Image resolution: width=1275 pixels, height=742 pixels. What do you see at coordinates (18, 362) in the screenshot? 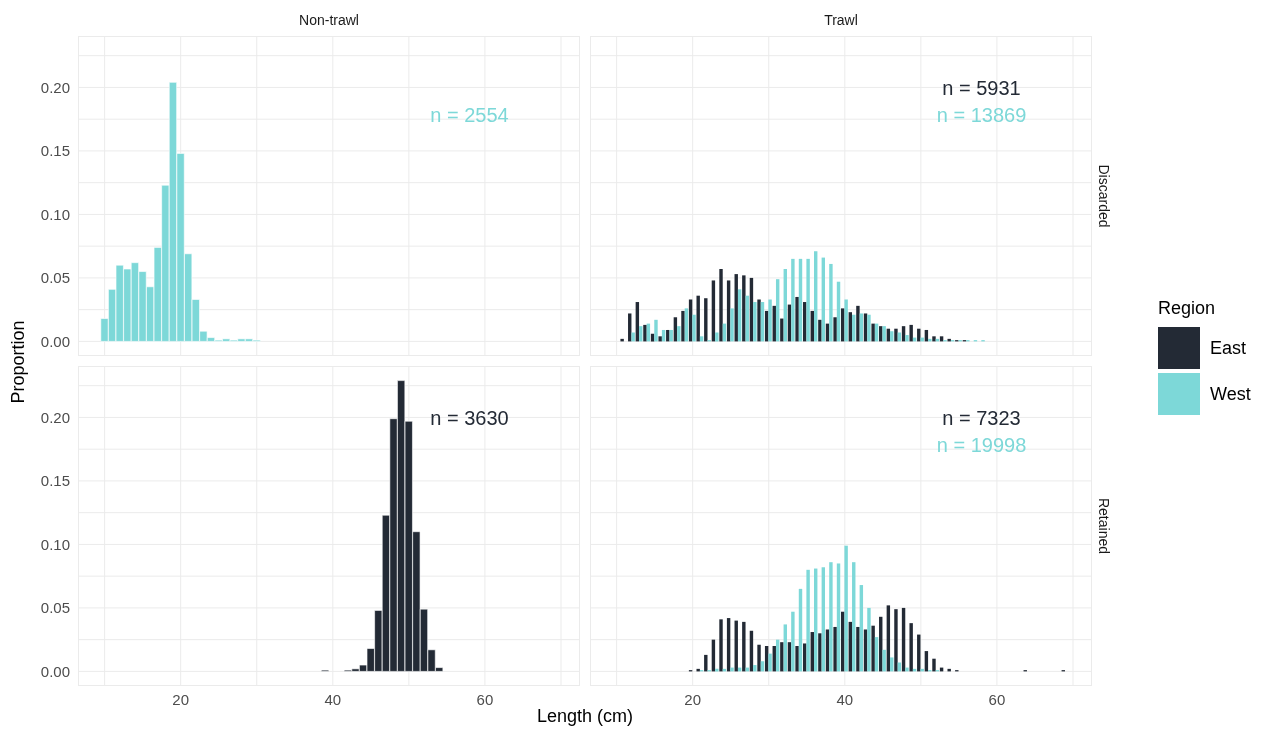
I see `y-axis-title: Proportion` at bounding box center [18, 362].